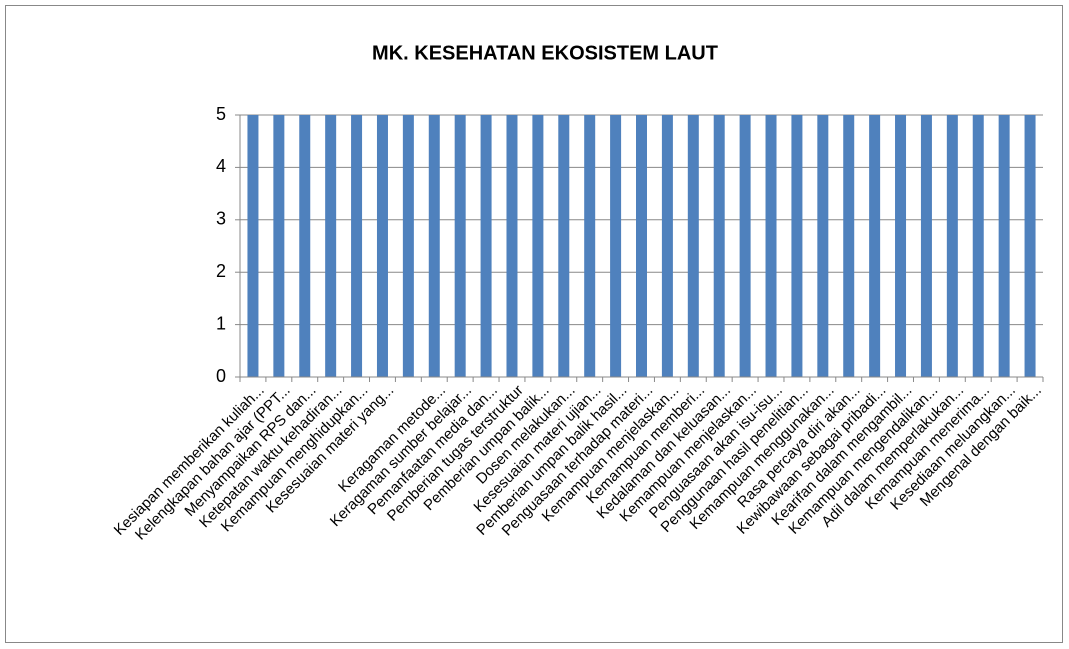 The image size is (1069, 649). I want to click on y-tick-label: 0, so click(221, 376).